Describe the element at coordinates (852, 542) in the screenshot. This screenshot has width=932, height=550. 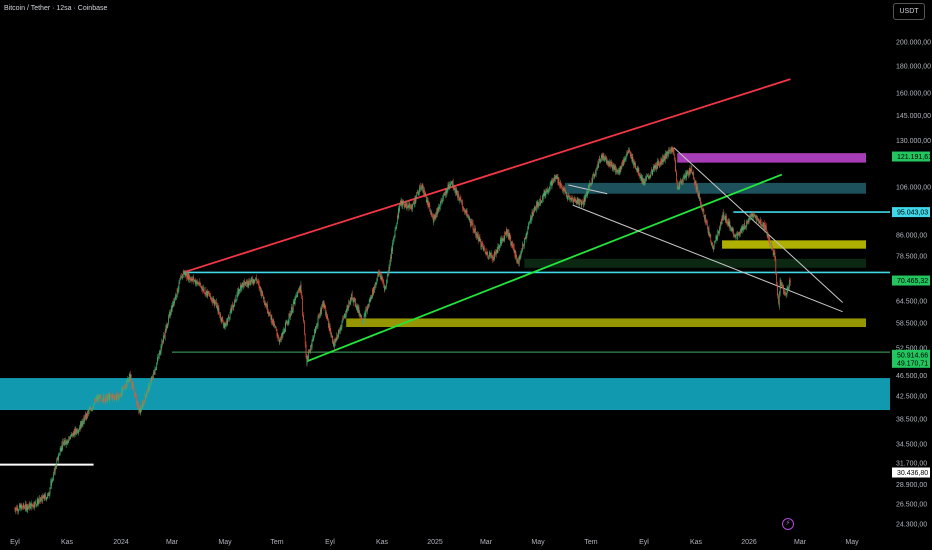
I see `x-tick-label: May` at that location.